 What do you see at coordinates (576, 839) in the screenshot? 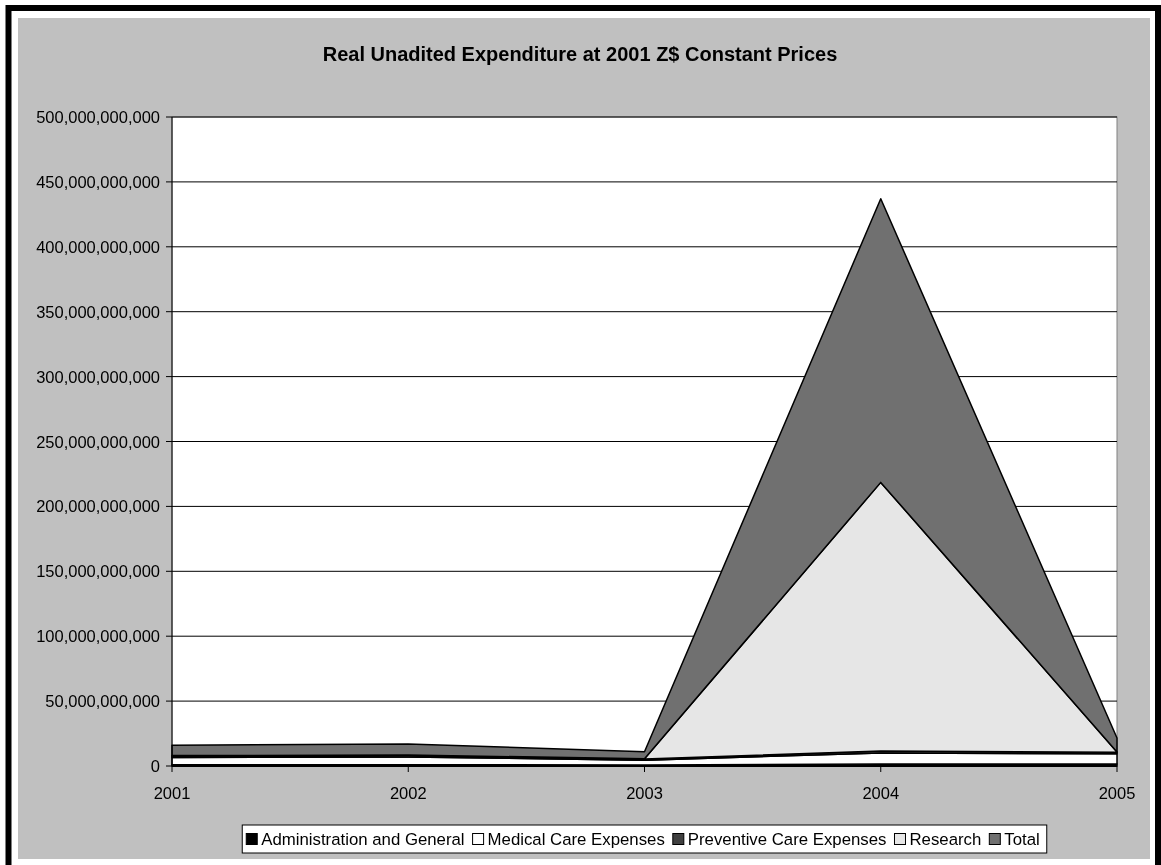
I see `legend-label: Medical Care Expenses` at bounding box center [576, 839].